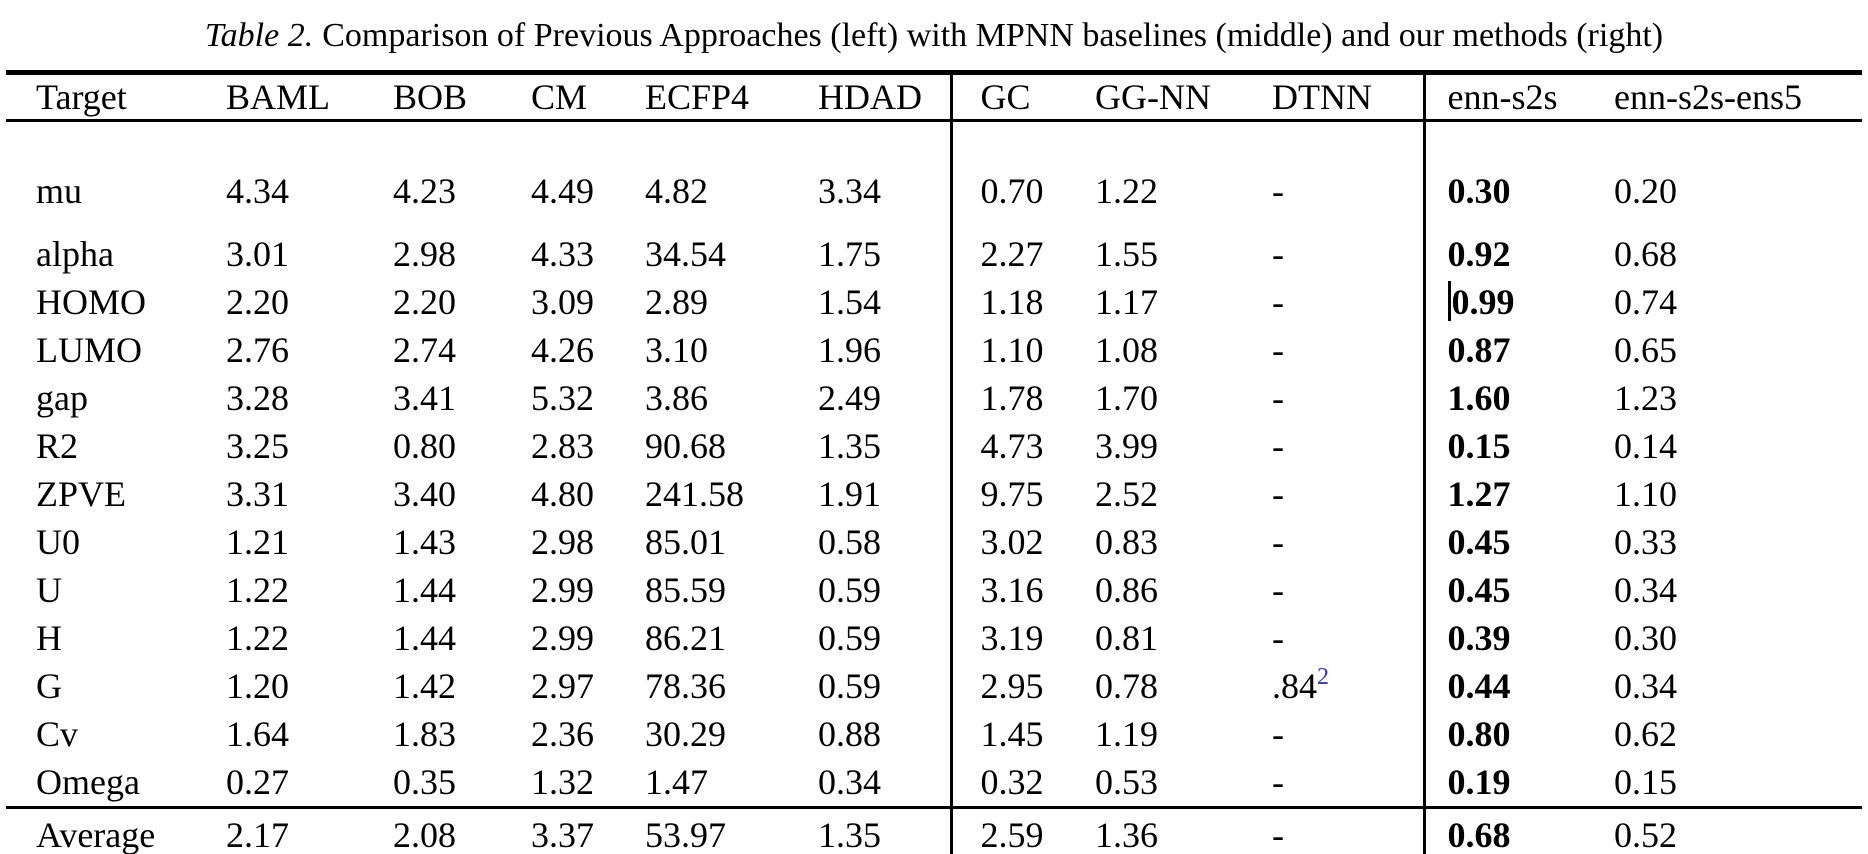  Describe the element at coordinates (685, 446) in the screenshot. I see `table-cell: 90.68` at that location.